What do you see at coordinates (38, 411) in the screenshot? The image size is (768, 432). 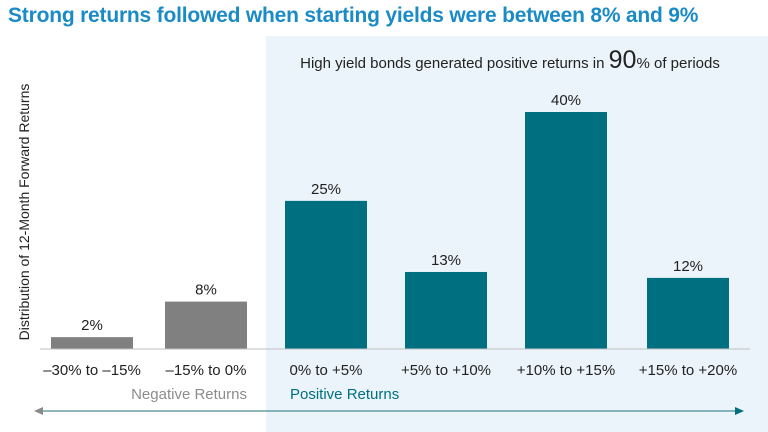 I see `arrow-left-head` at bounding box center [38, 411].